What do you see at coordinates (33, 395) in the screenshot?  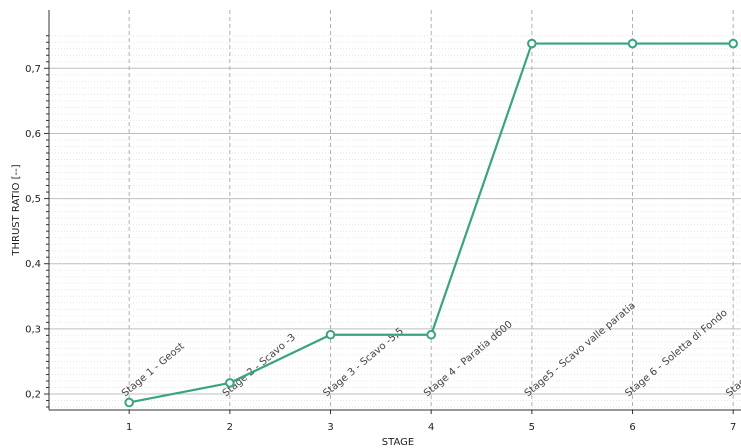 I see `y-tick-label: 0,2` at bounding box center [33, 395].